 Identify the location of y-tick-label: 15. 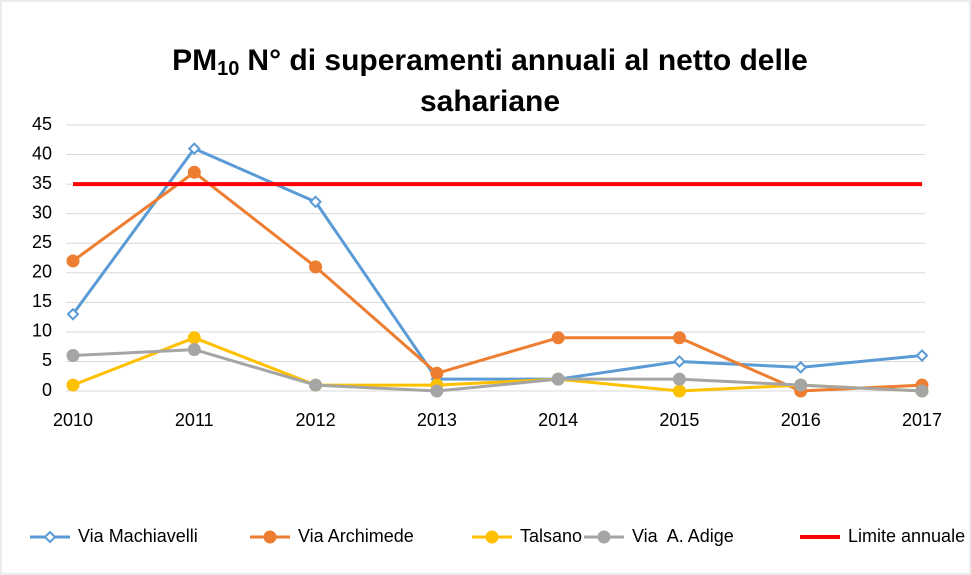
(42, 301).